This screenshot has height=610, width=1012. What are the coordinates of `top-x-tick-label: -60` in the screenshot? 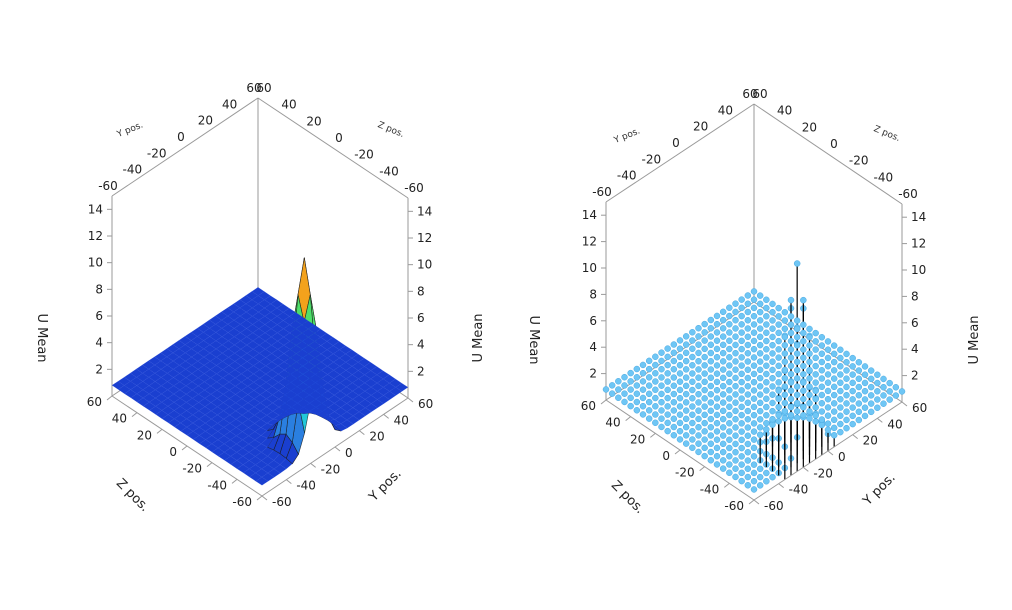 It's located at (908, 194).